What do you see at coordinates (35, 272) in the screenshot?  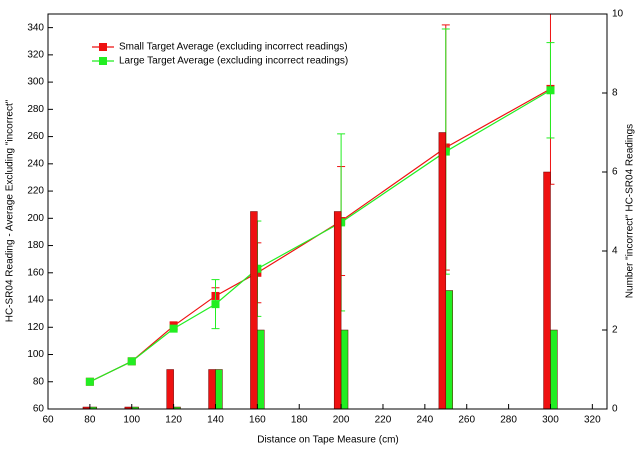 I see `y-tick-label: 160` at bounding box center [35, 272].